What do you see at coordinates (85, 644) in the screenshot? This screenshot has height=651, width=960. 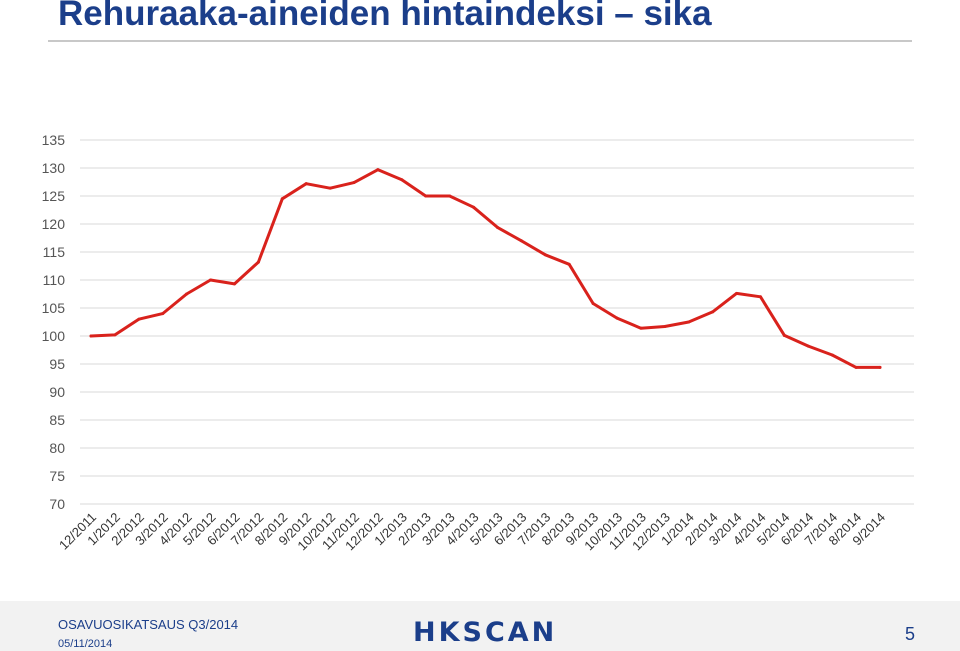 I see `footer-date: 05/11/2014` at bounding box center [85, 644].